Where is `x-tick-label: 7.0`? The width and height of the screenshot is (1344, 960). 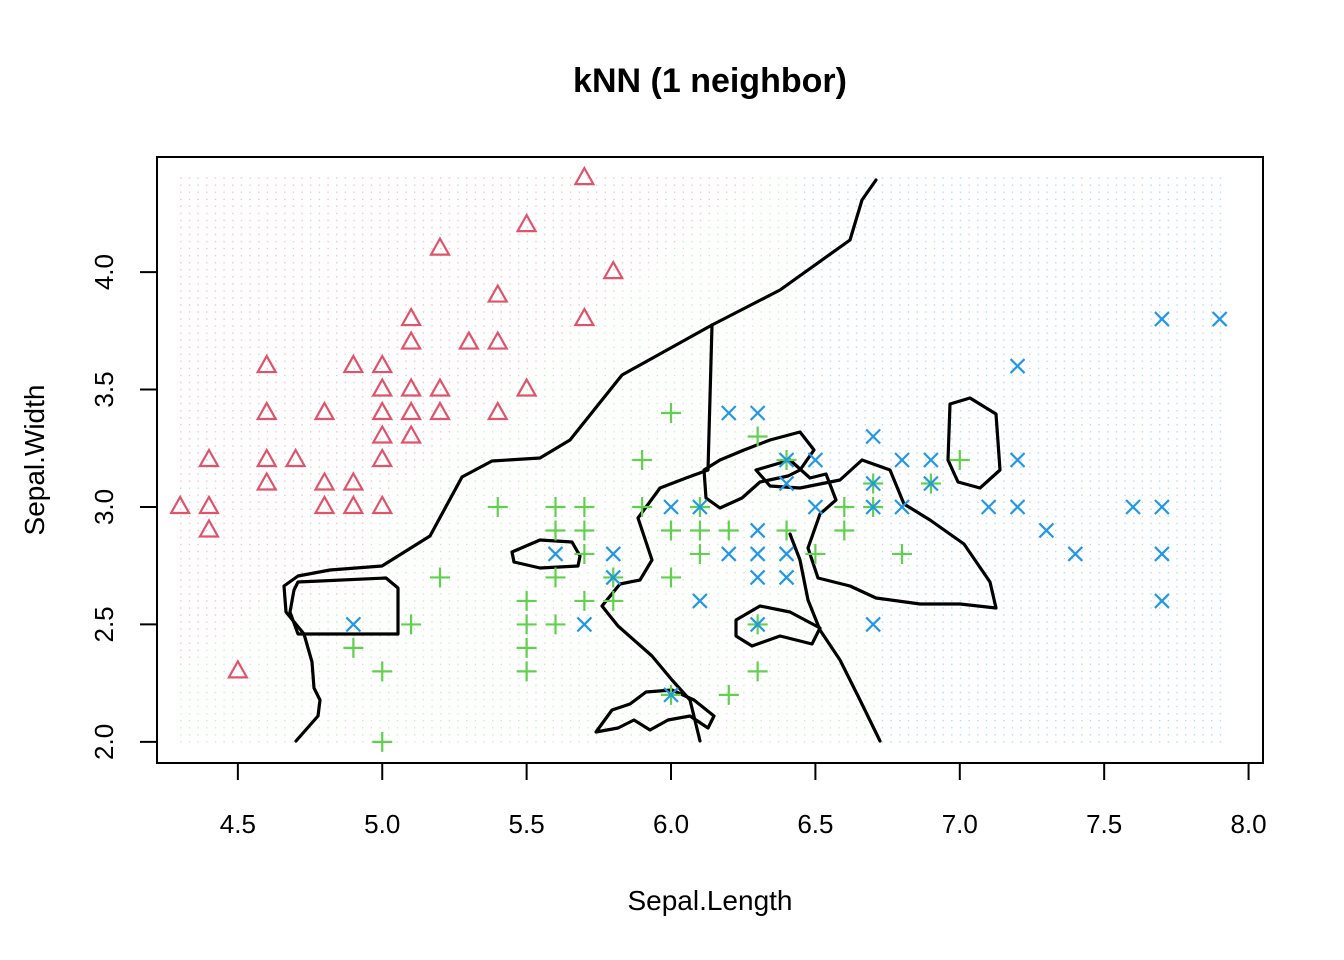
x-tick-label: 7.0 is located at coordinates (960, 824).